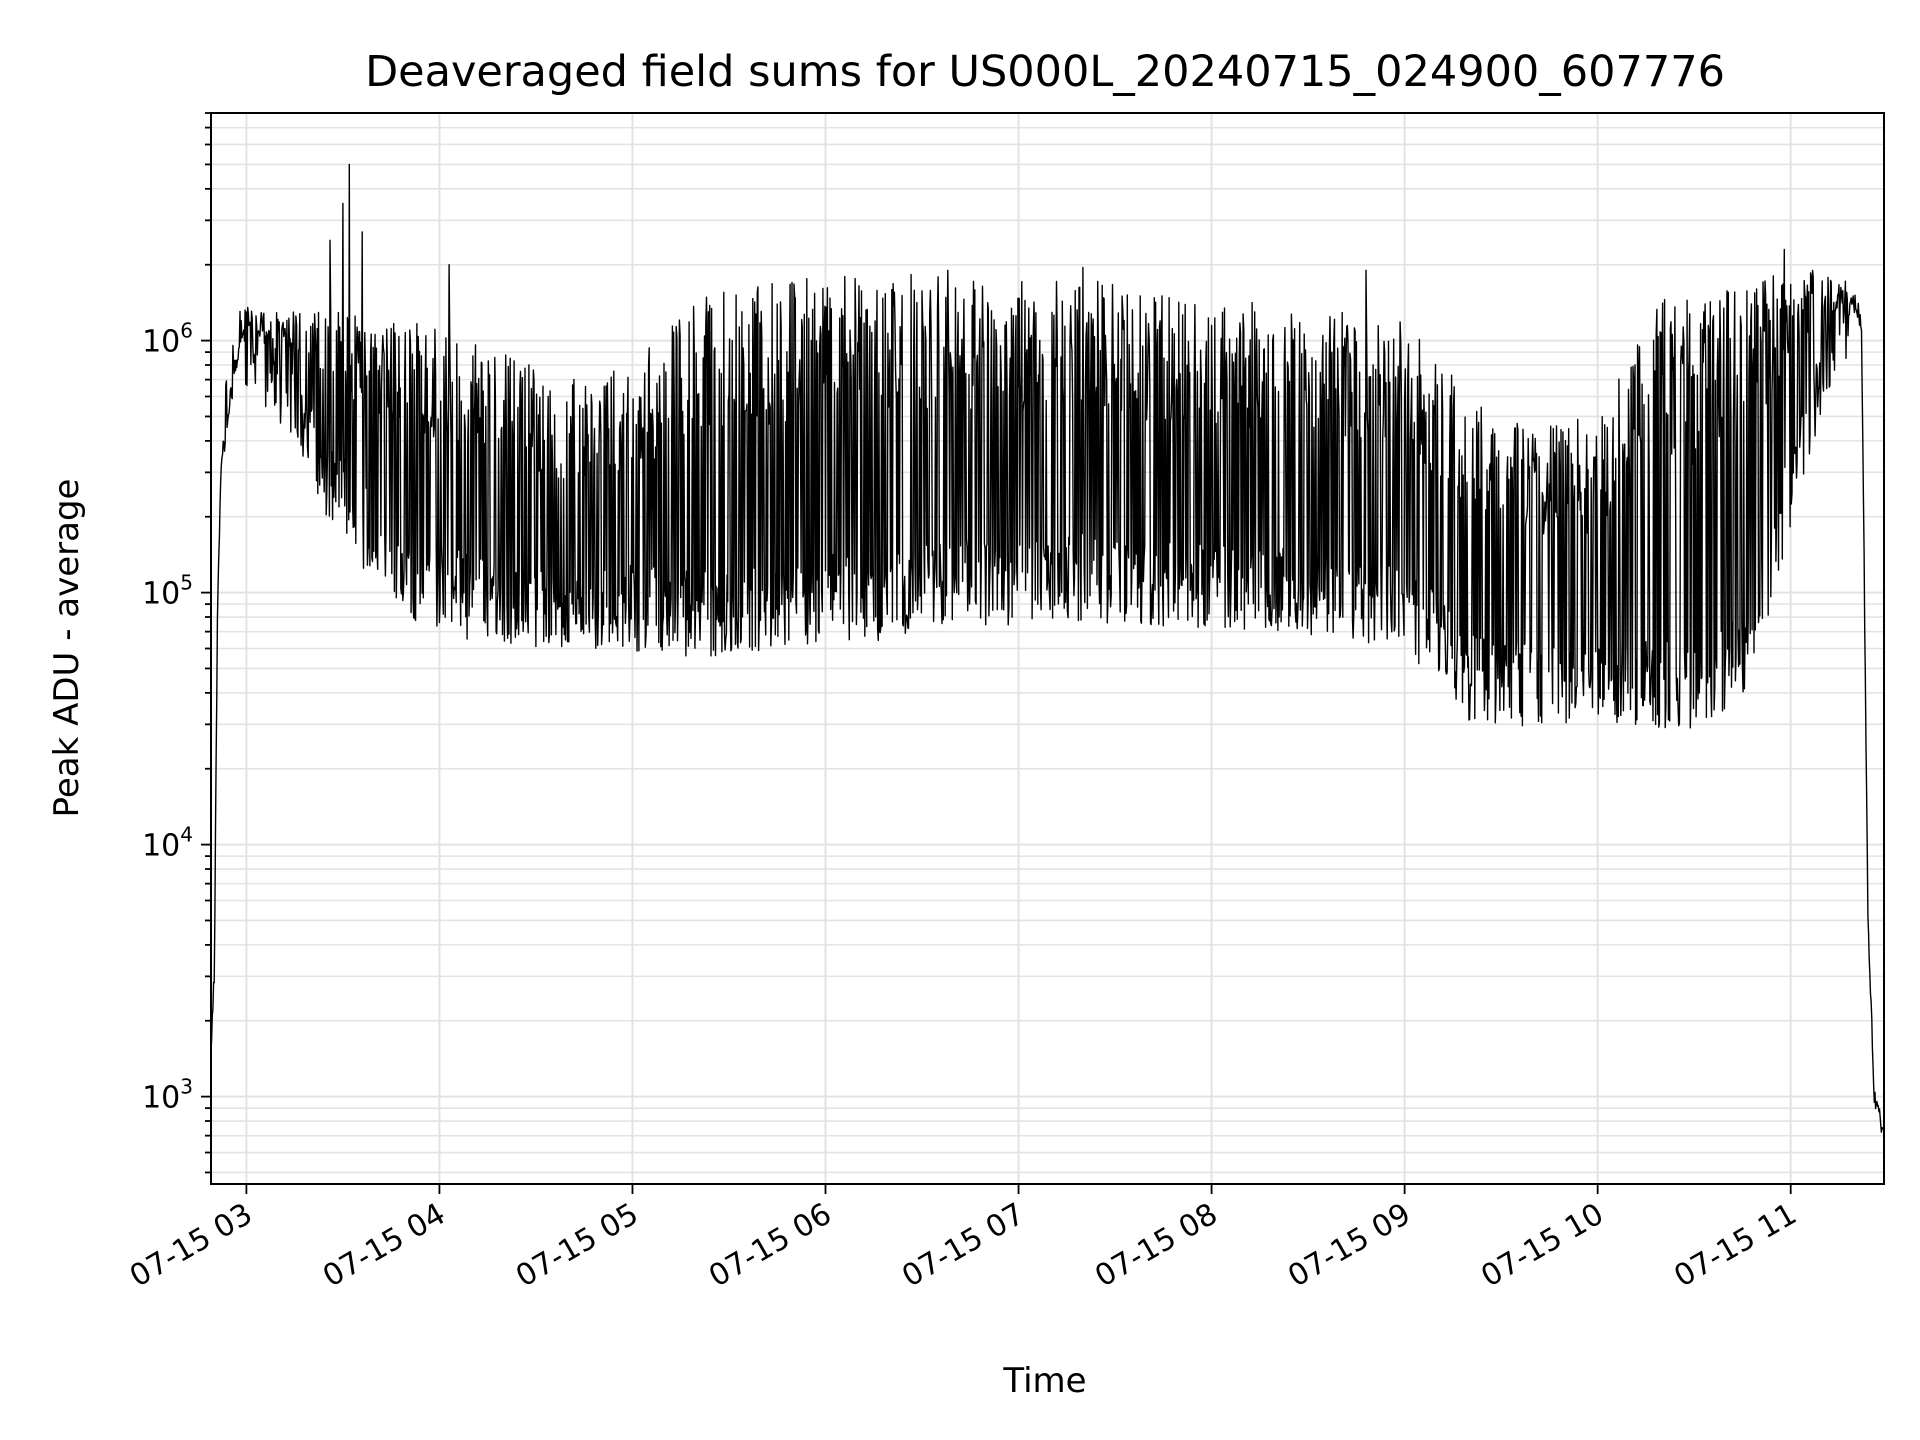  What do you see at coordinates (167, 339) in the screenshot?
I see `y-tick-label: 10⁶` at bounding box center [167, 339].